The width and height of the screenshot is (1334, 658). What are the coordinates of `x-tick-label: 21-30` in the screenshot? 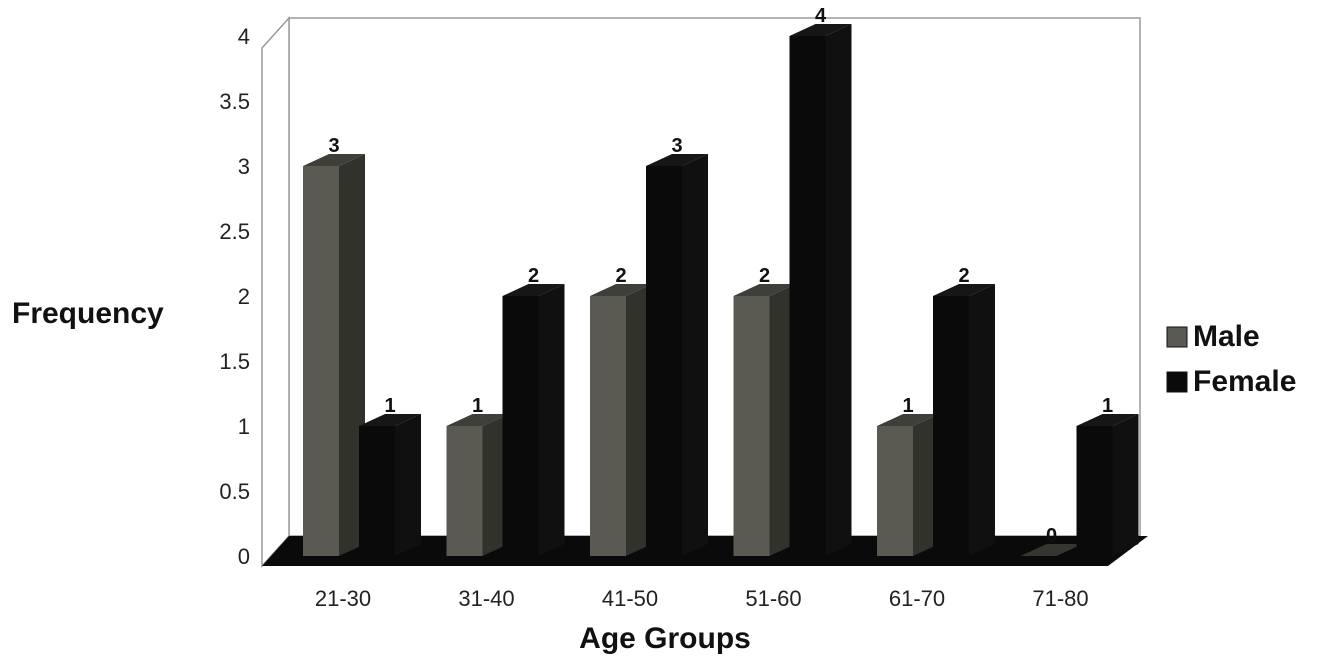 It's located at (343, 598).